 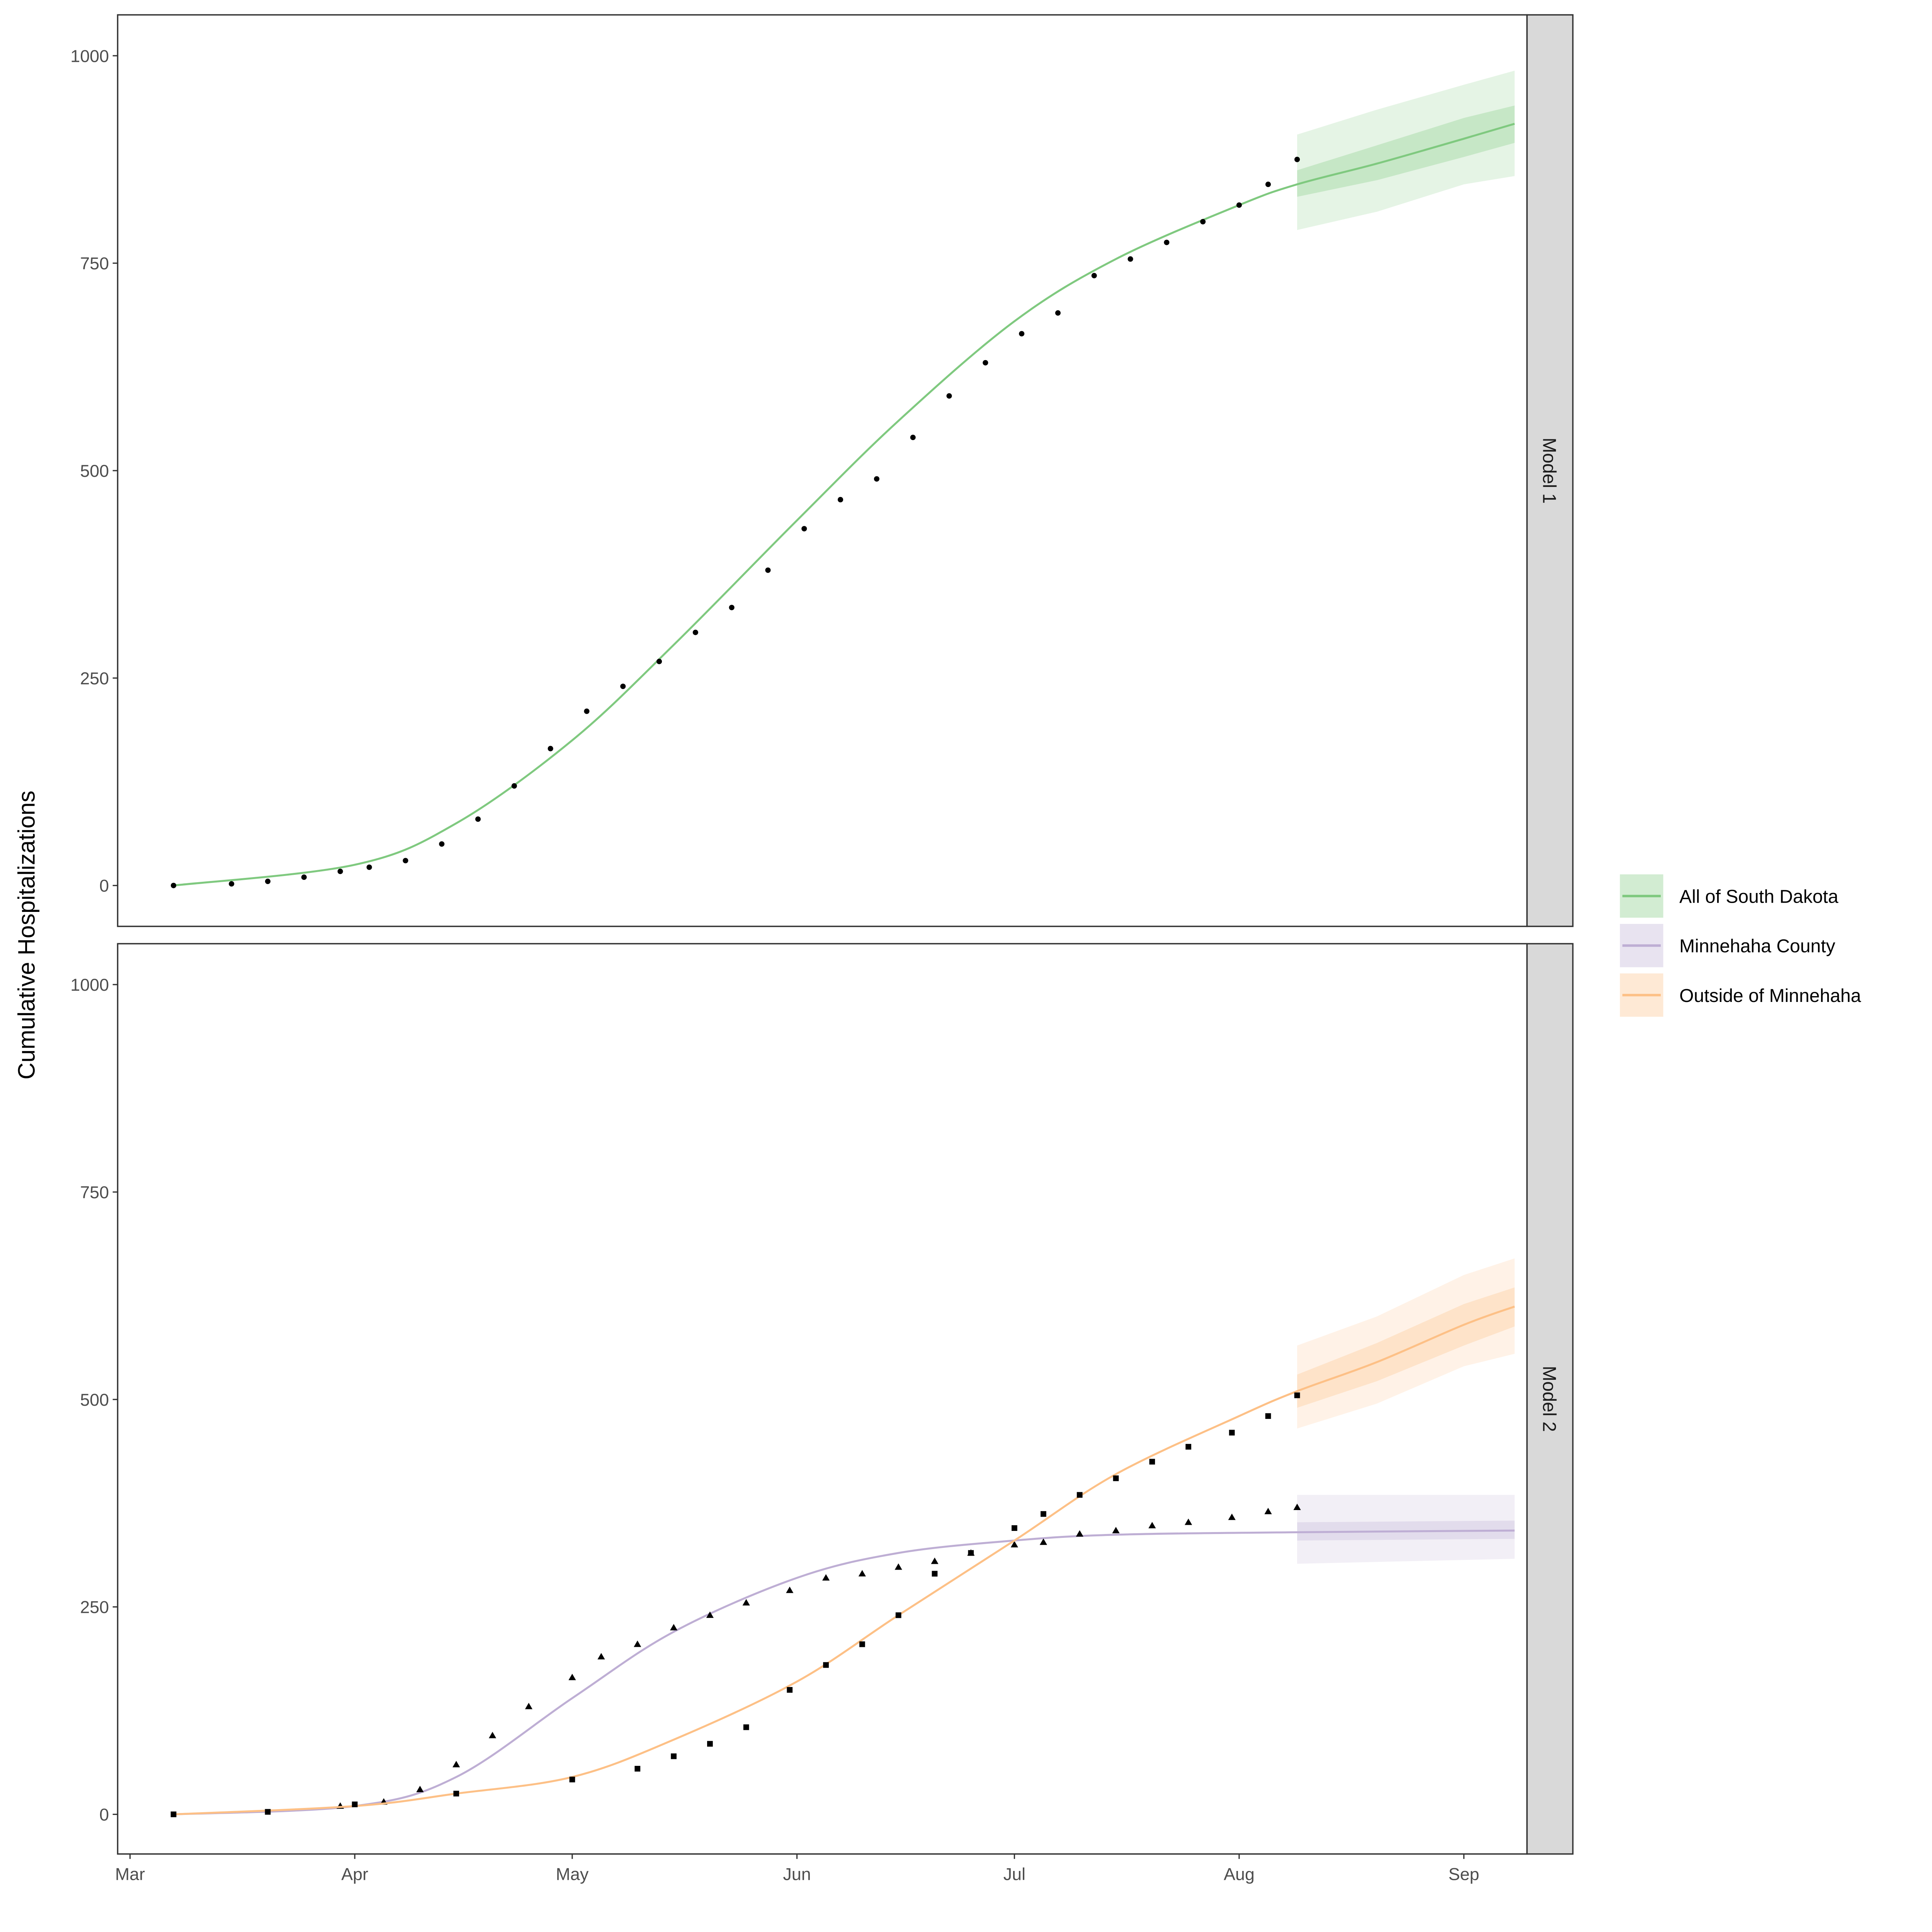 What do you see at coordinates (1757, 947) in the screenshot?
I see `legend-label: Minnehaha County` at bounding box center [1757, 947].